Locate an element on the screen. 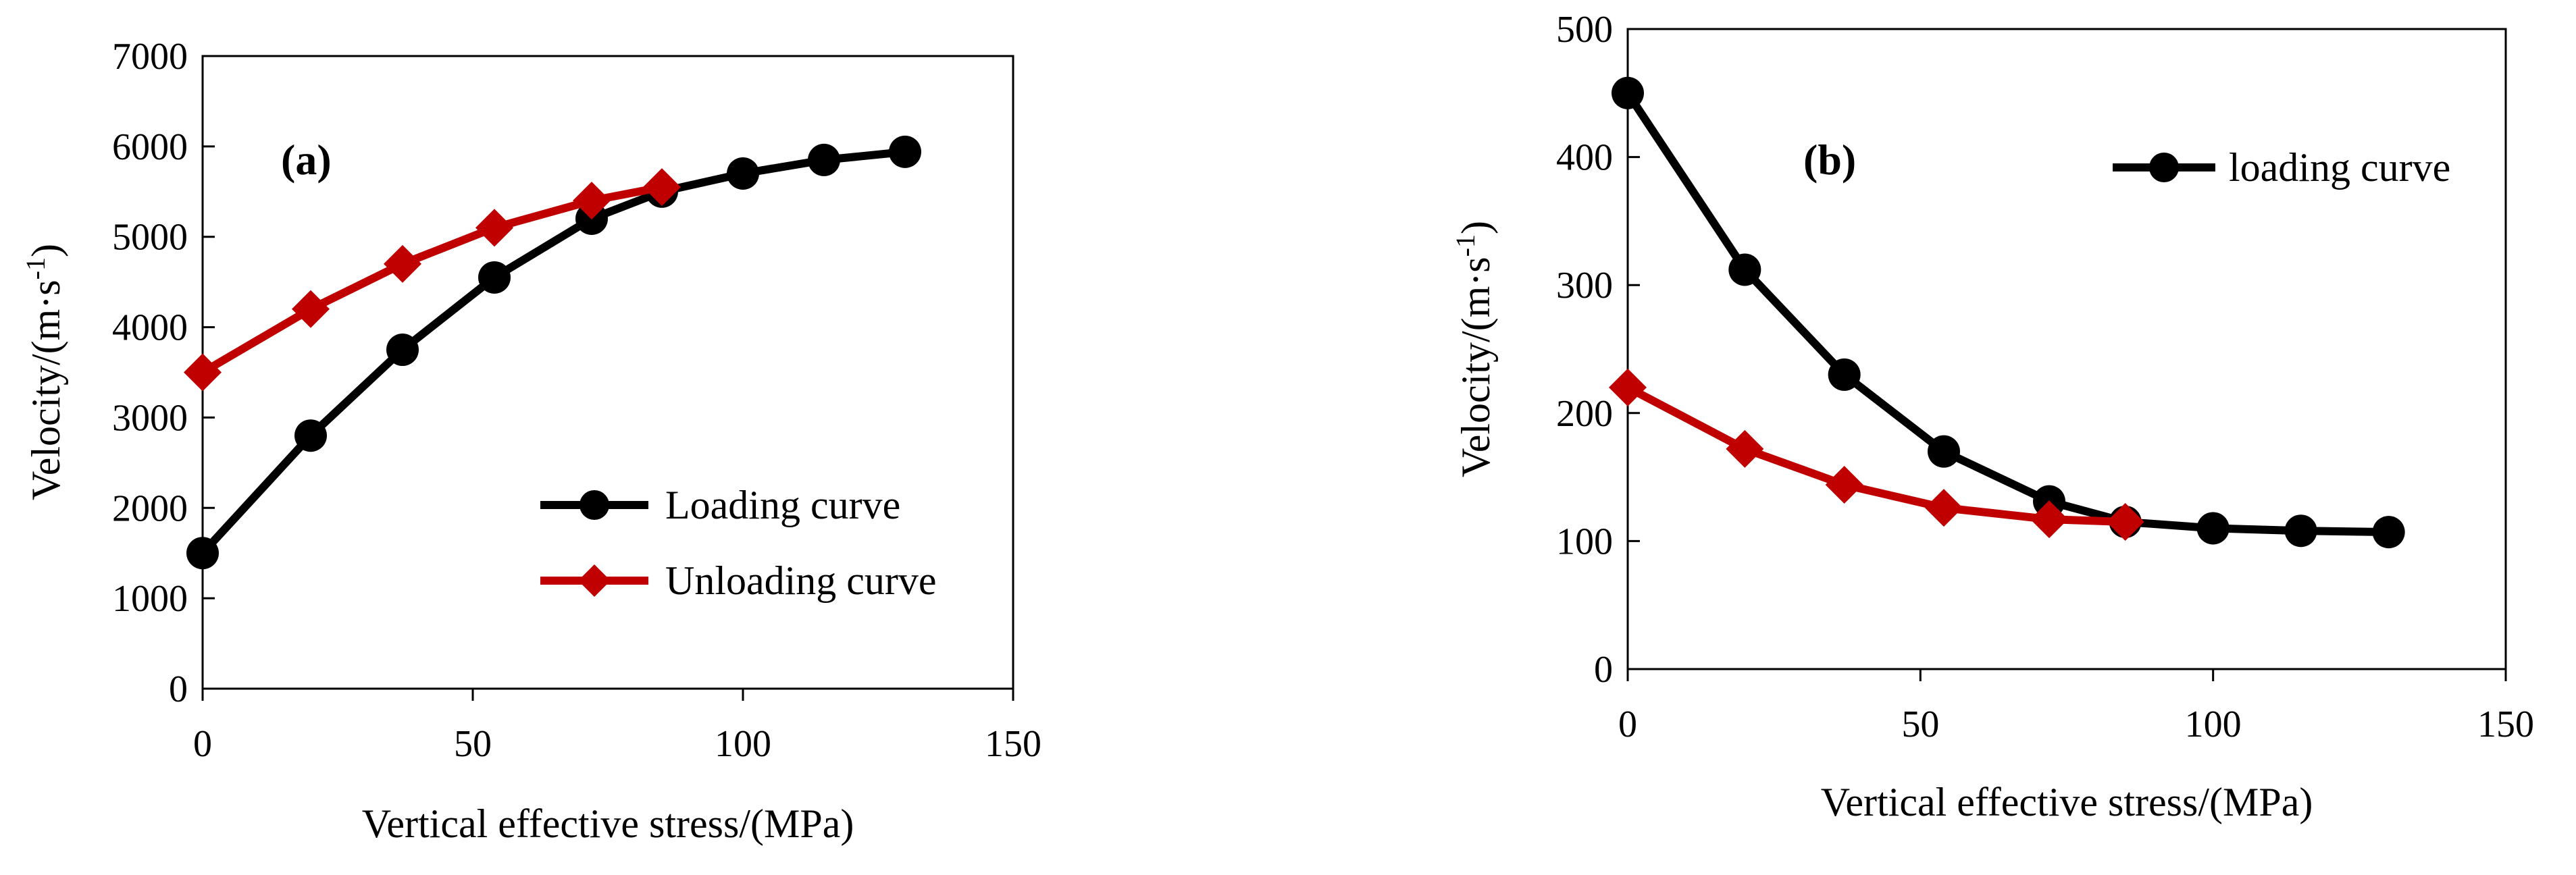  y-axis-ticks: 0 1000 2000 3000 4000 5000 6000 7000 is located at coordinates (163, 373).